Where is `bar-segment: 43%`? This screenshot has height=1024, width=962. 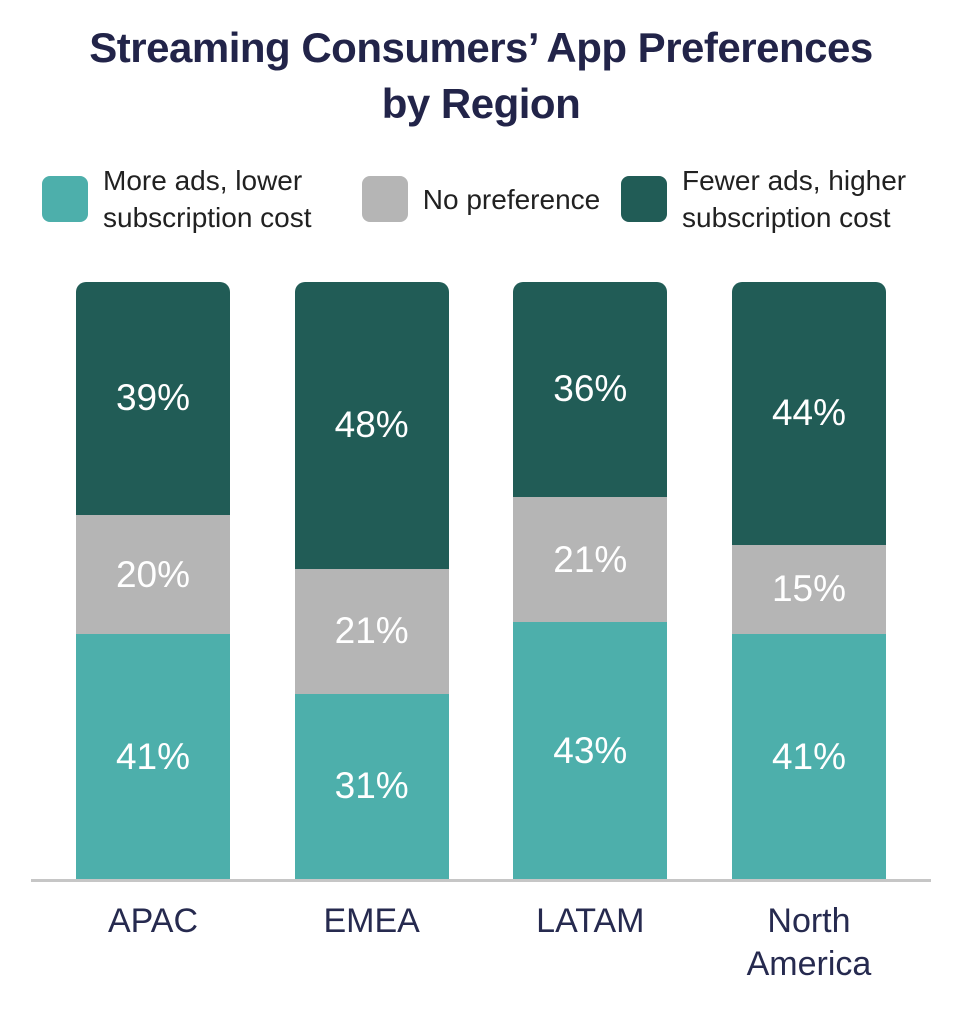 bar-segment: 43% is located at coordinates (590, 750).